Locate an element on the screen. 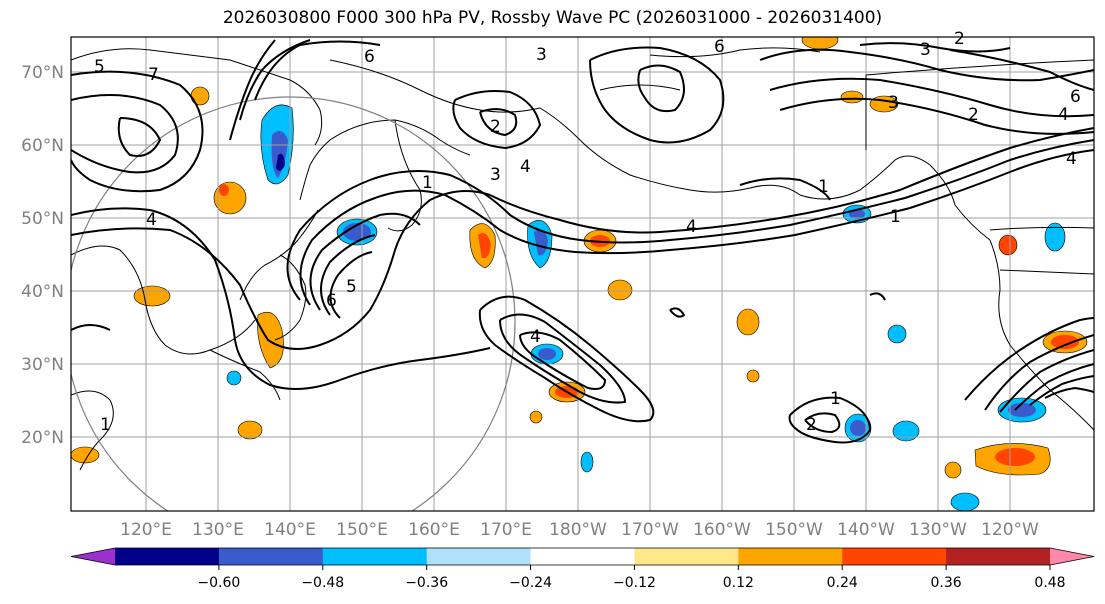 Image resolution: width=1105 pixels, height=604 pixels. lon-label: 130°E is located at coordinates (218, 530).